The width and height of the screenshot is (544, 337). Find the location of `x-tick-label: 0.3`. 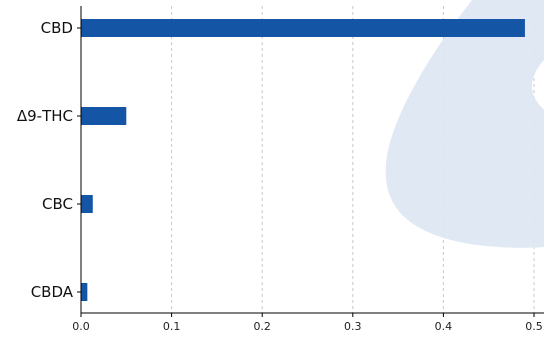

x-tick-label: 0.3 is located at coordinates (353, 326).